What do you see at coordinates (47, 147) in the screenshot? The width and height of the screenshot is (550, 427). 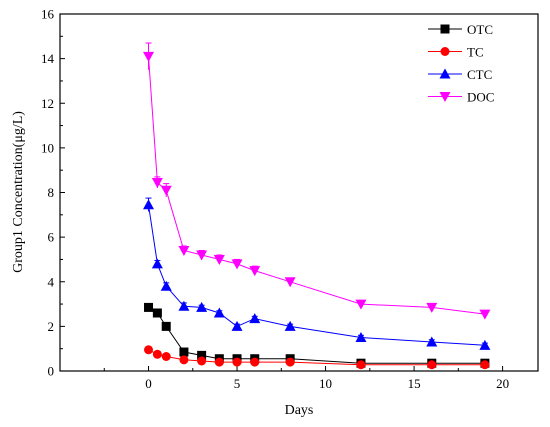 I see `y-tick-label: 10` at bounding box center [47, 147].